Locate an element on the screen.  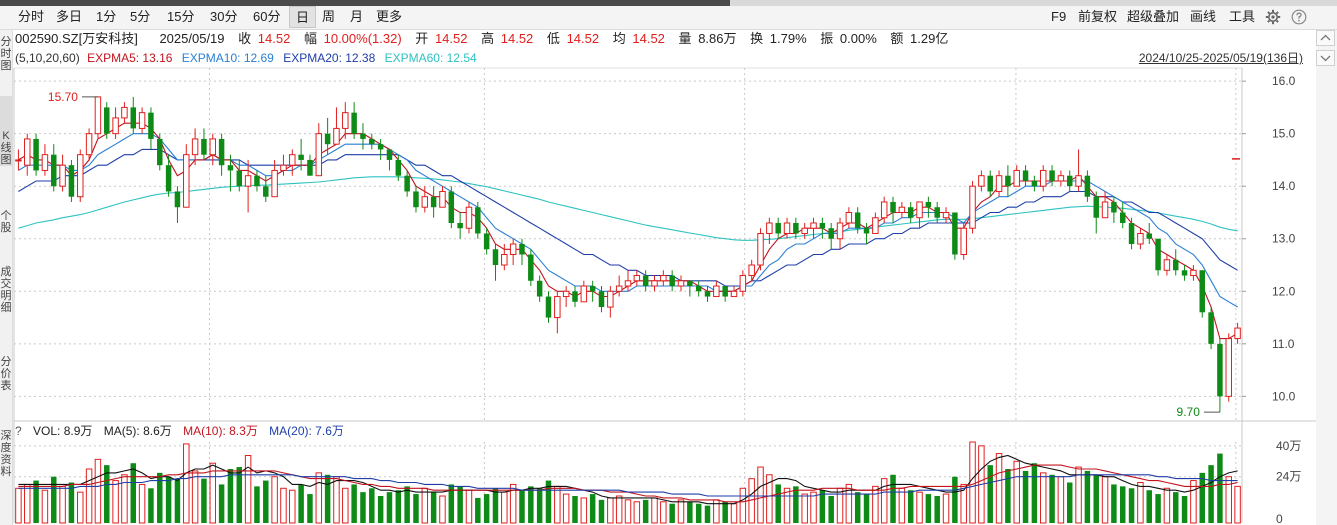
period-tab-month: 月 is located at coordinates (357, 16).